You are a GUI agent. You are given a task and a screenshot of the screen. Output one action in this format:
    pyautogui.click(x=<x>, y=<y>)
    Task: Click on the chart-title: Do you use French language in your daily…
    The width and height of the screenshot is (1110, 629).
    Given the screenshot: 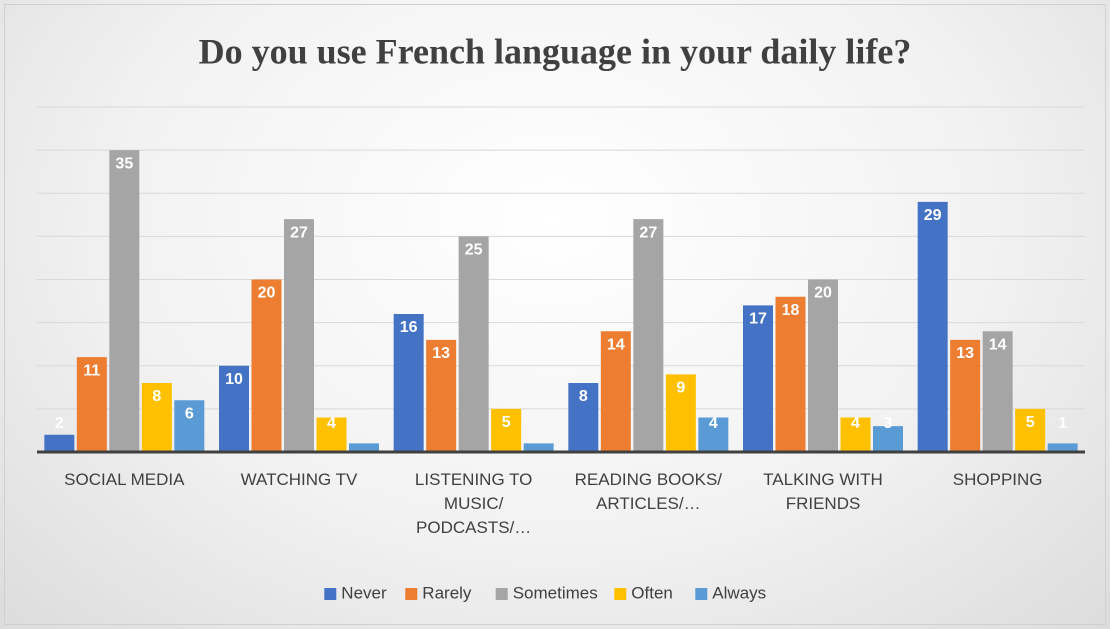 What is the action you would take?
    pyautogui.click(x=555, y=51)
    